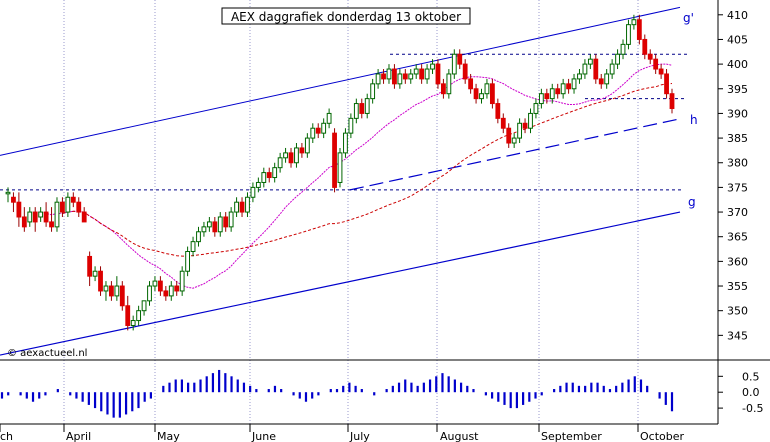 Image resolution: width=770 pixels, height=442 pixels. I want to click on y-tick-label: 345, so click(737, 335).